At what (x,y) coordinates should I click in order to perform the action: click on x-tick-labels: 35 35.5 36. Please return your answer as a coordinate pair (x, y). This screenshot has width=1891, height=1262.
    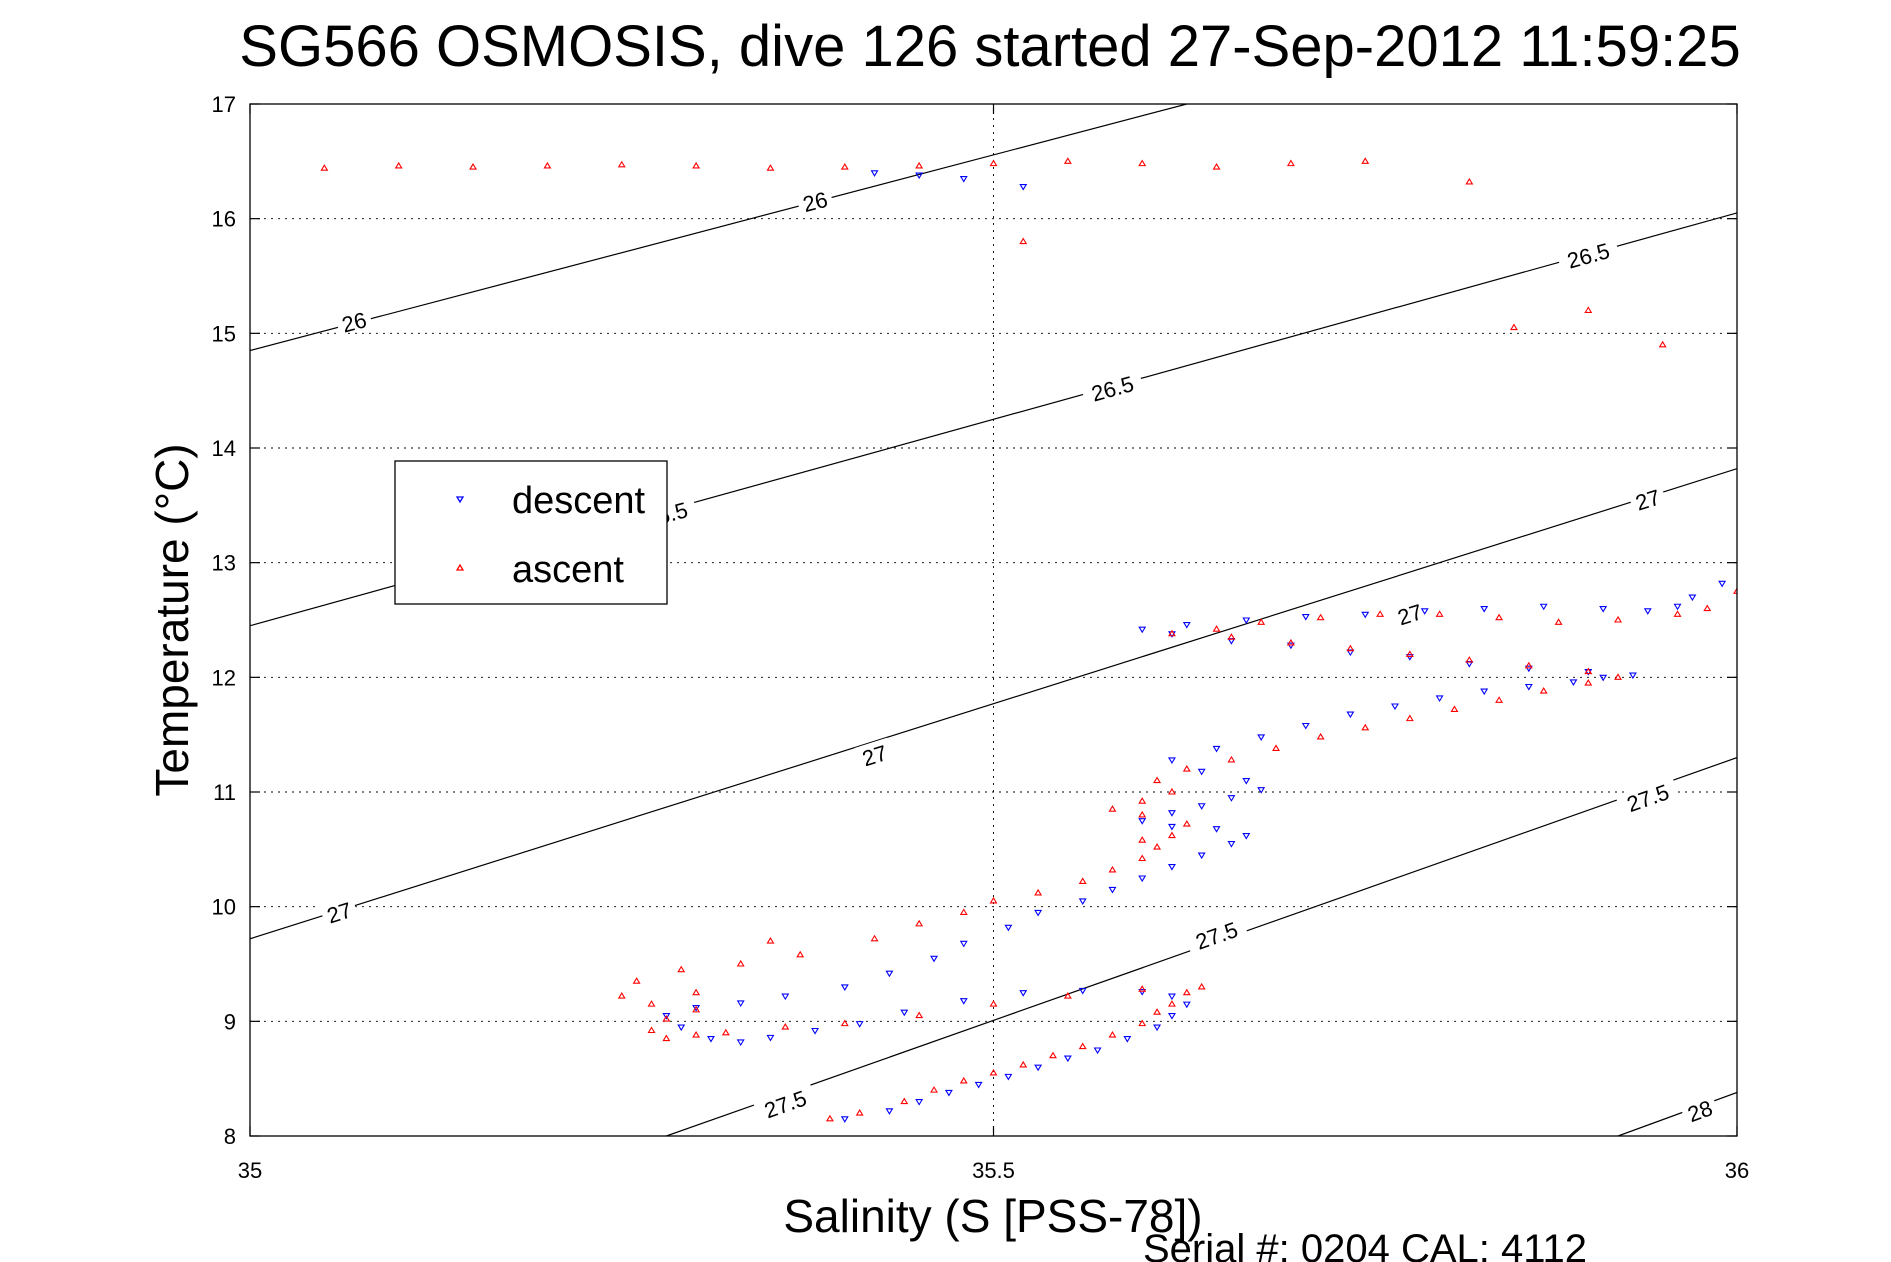
    Looking at the image, I should click on (993, 1170).